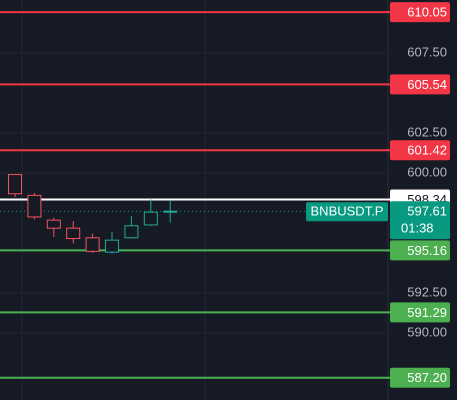 This screenshot has width=457, height=400. What do you see at coordinates (427, 312) in the screenshot?
I see `level-label: 591.29` at bounding box center [427, 312].